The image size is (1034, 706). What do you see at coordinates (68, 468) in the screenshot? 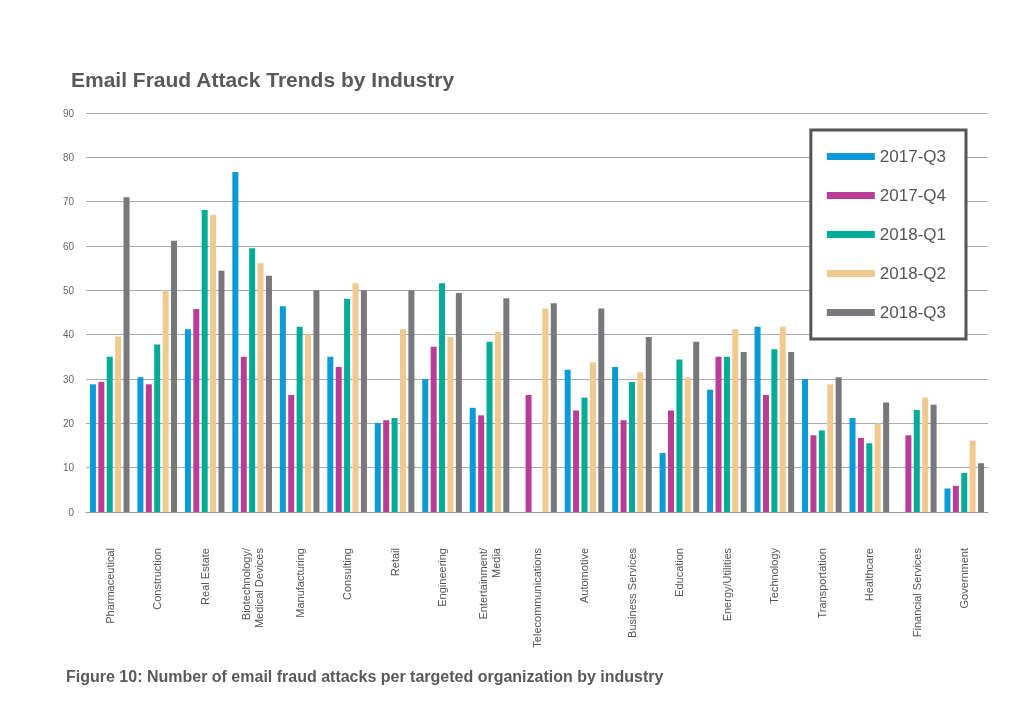
I see `y-tick-label: 10` at bounding box center [68, 468].